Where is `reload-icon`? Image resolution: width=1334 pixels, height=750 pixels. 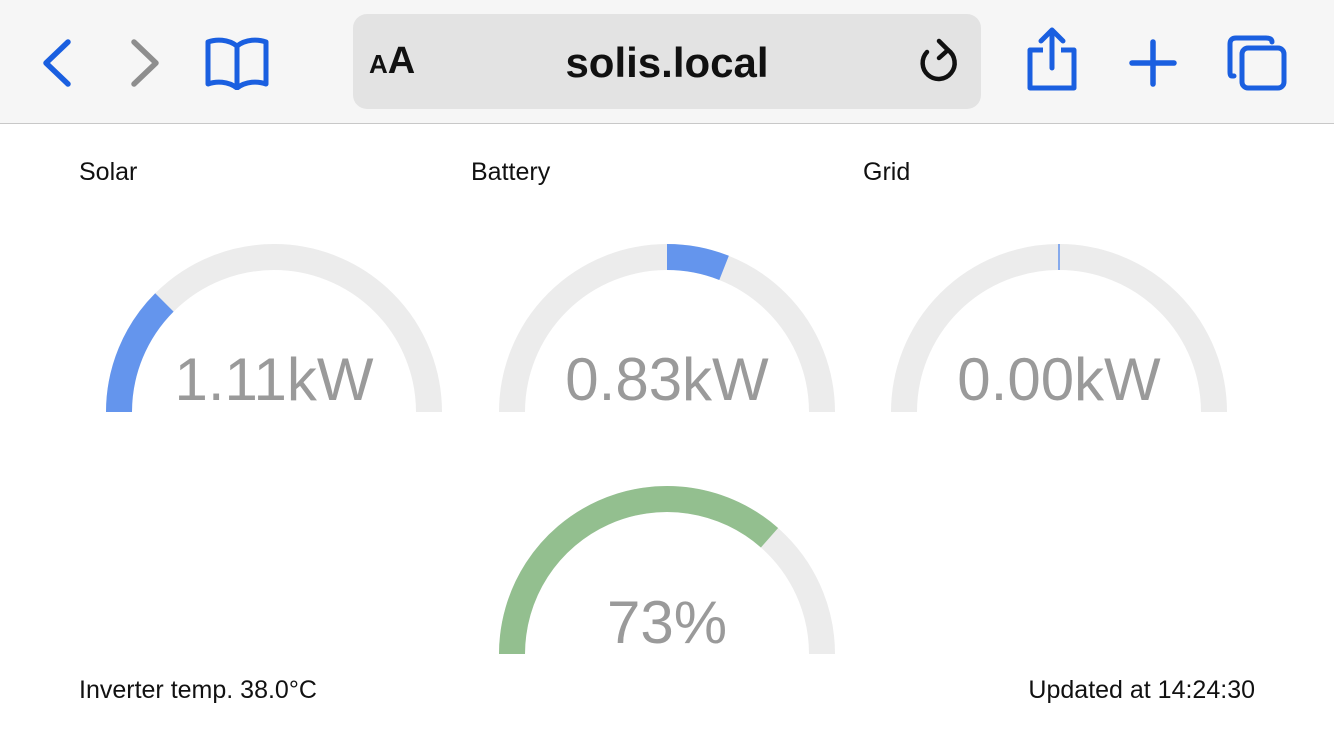 reload-icon is located at coordinates (938, 61).